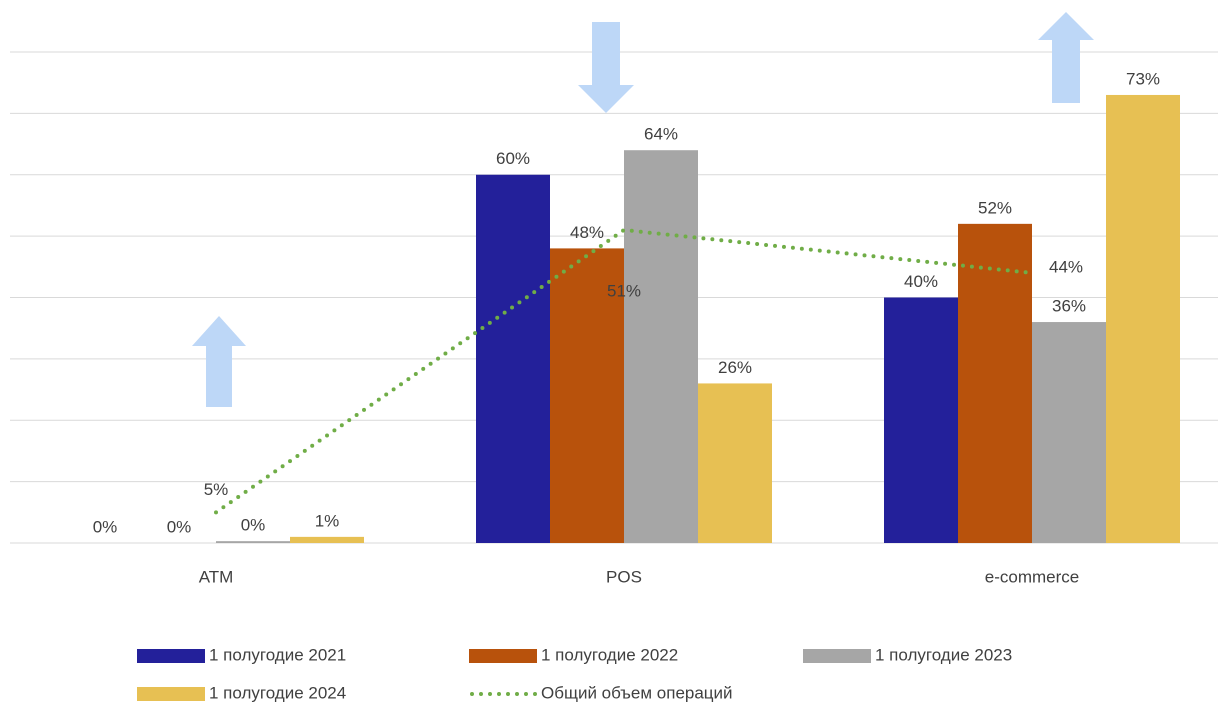  What do you see at coordinates (513, 158) in the screenshot?
I see `bar-label: 60%` at bounding box center [513, 158].